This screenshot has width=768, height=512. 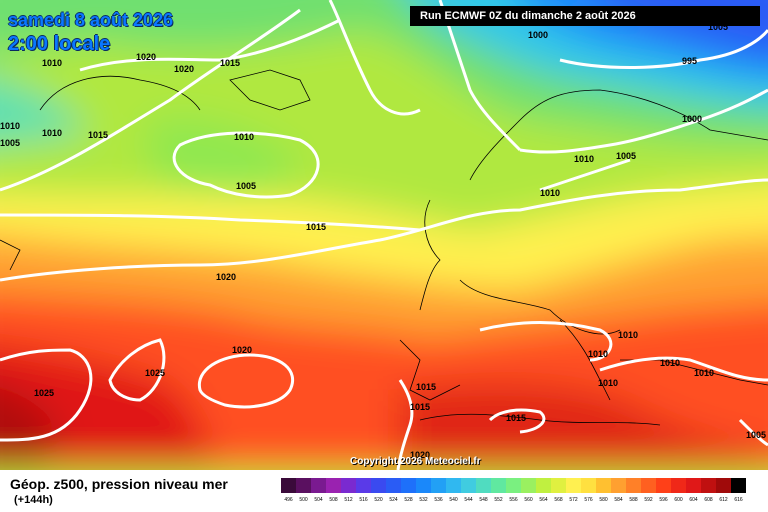 I want to click on legend-tick-label: 588, so click(x=633, y=500).